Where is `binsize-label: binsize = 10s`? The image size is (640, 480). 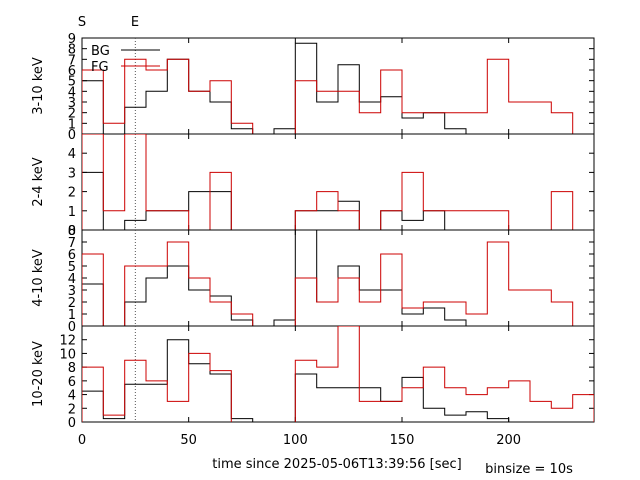 binsize-label: binsize = 10s is located at coordinates (529, 469).